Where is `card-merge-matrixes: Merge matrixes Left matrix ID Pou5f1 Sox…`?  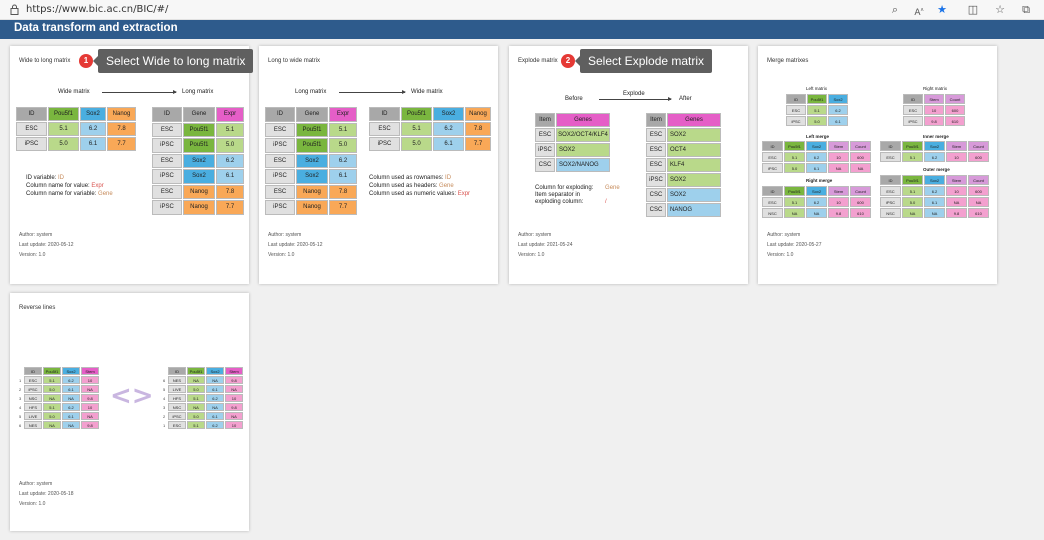 card-merge-matrixes: Merge matrixes Left matrix ID Pou5f1 Sox… is located at coordinates (877, 165).